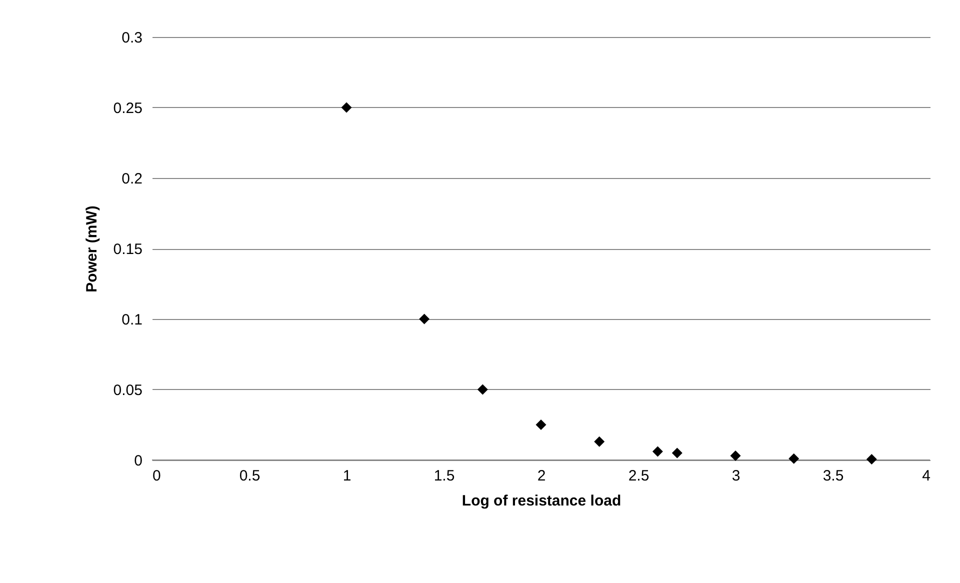  What do you see at coordinates (542, 501) in the screenshot?
I see `x-axis-title: Log of resistance load` at bounding box center [542, 501].